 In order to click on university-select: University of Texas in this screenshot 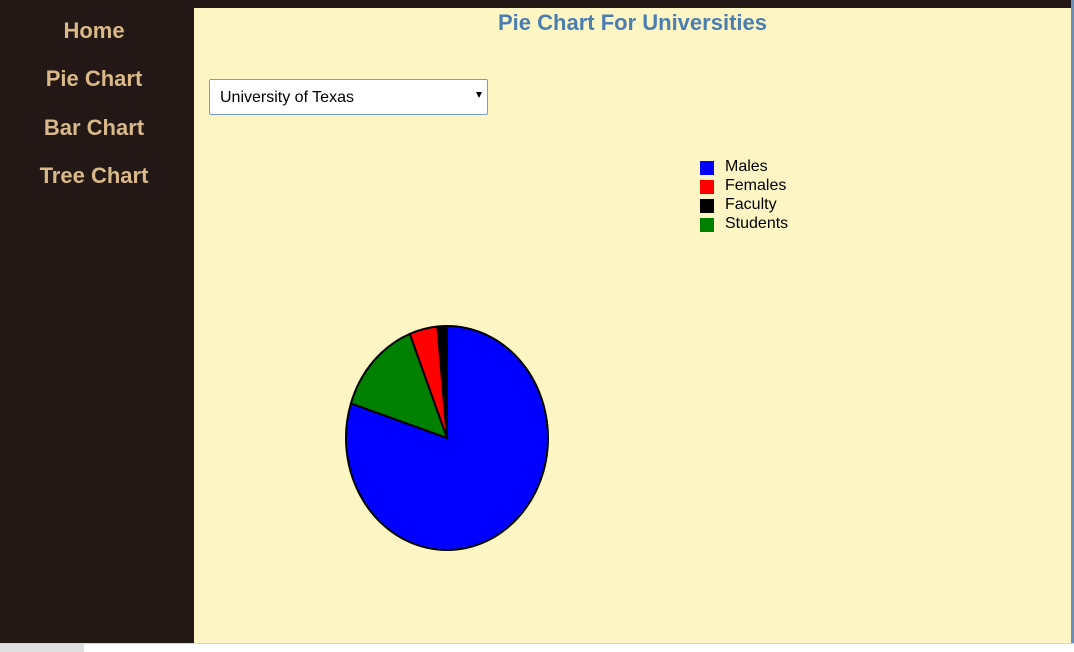, I will do `click(348, 97)`.